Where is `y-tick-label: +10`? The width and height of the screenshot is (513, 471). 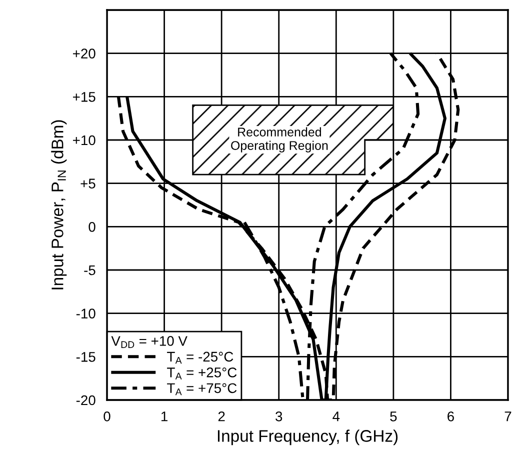
y-tick-label: +10 is located at coordinates (84, 140).